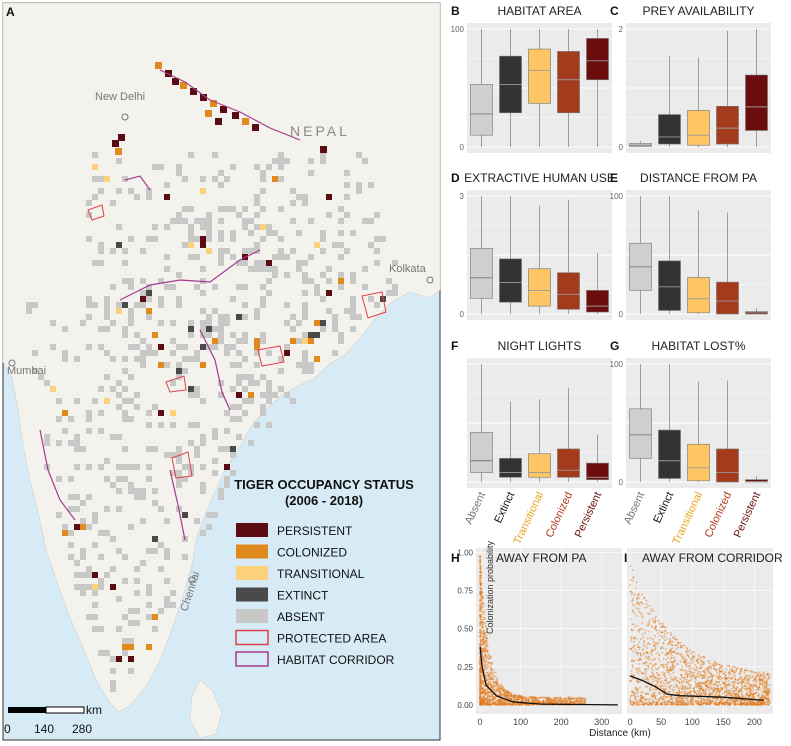  Describe the element at coordinates (303, 596) in the screenshot. I see `legend-label-extinct: EXTINCT` at that location.